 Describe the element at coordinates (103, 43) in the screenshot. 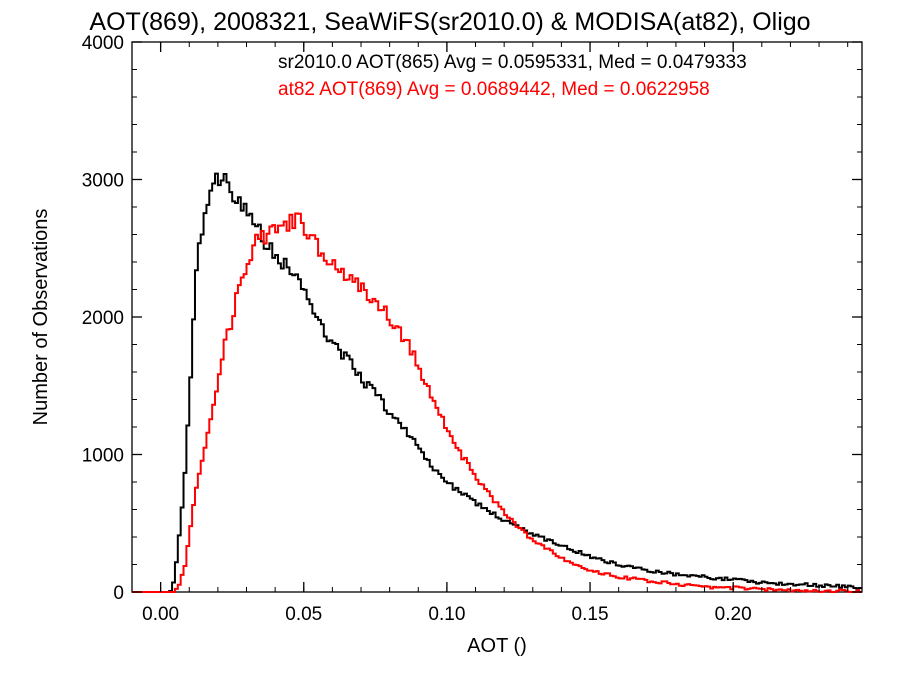

I see `y-tick-label: 4000` at that location.